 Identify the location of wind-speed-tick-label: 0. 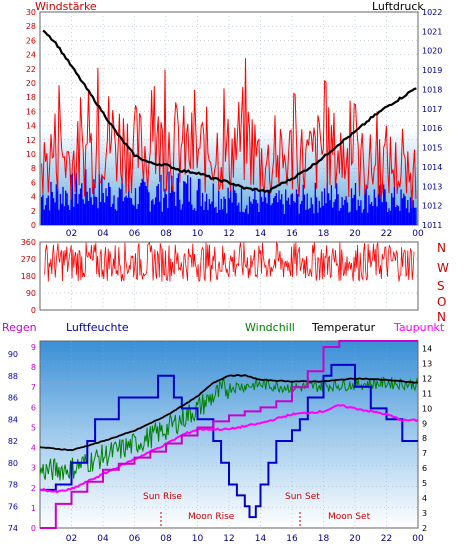
(33, 225).